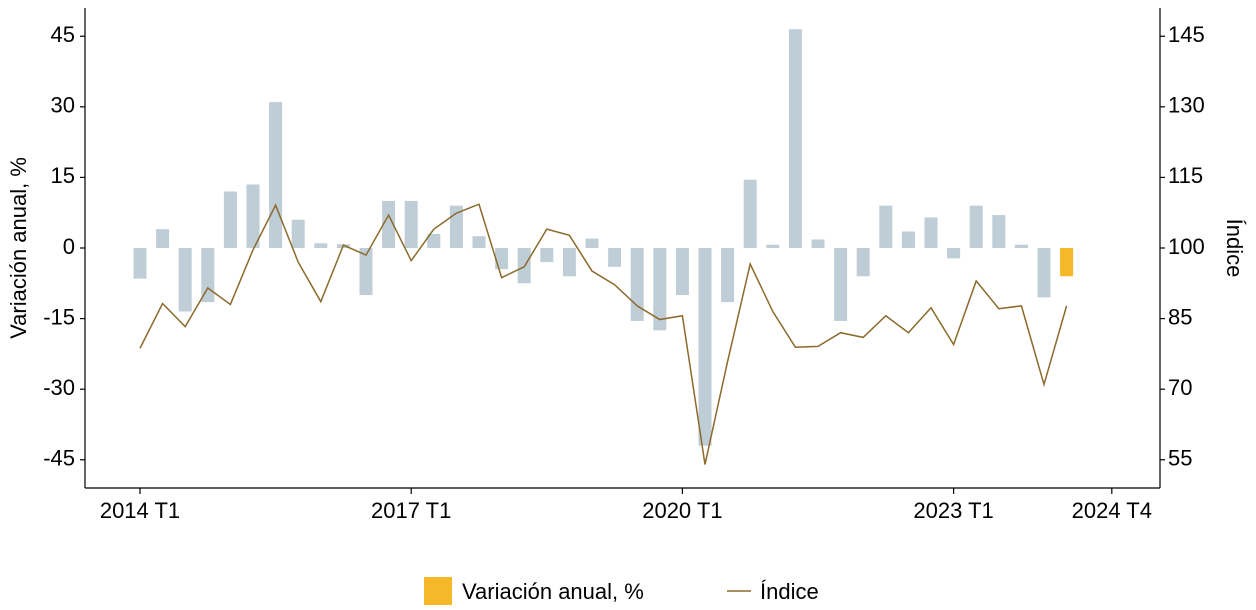  I want to click on y-tick-label: -30, so click(59, 387).